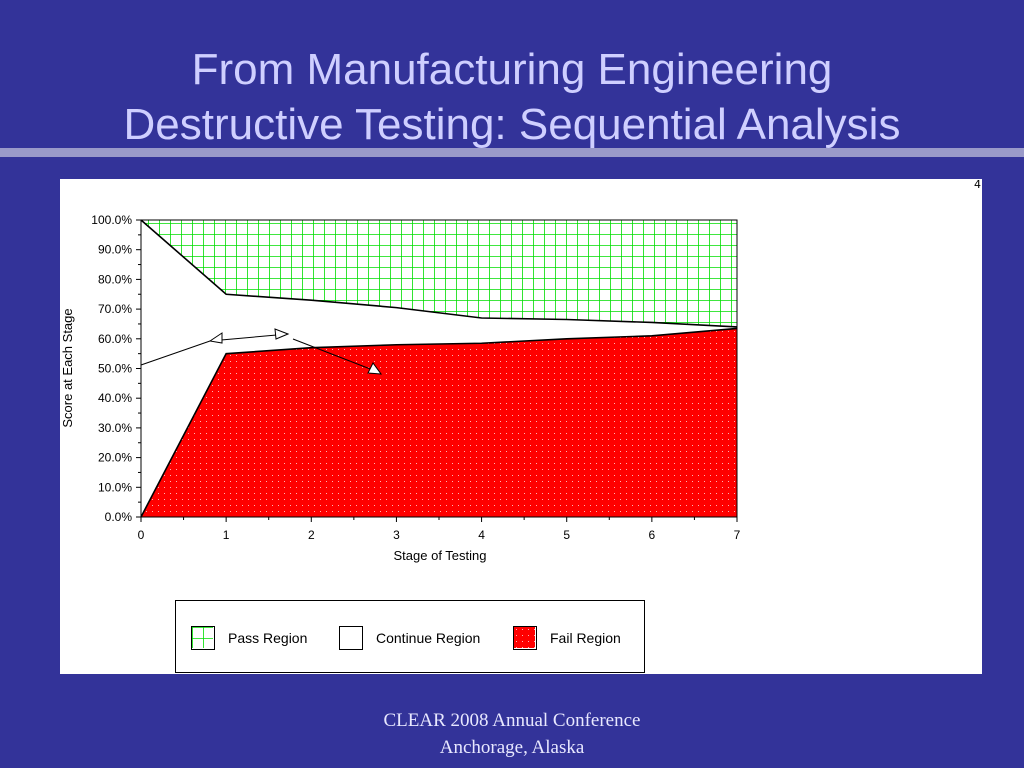 The width and height of the screenshot is (1024, 768). Describe the element at coordinates (737, 535) in the screenshot. I see `x-tick-label: 7` at that location.